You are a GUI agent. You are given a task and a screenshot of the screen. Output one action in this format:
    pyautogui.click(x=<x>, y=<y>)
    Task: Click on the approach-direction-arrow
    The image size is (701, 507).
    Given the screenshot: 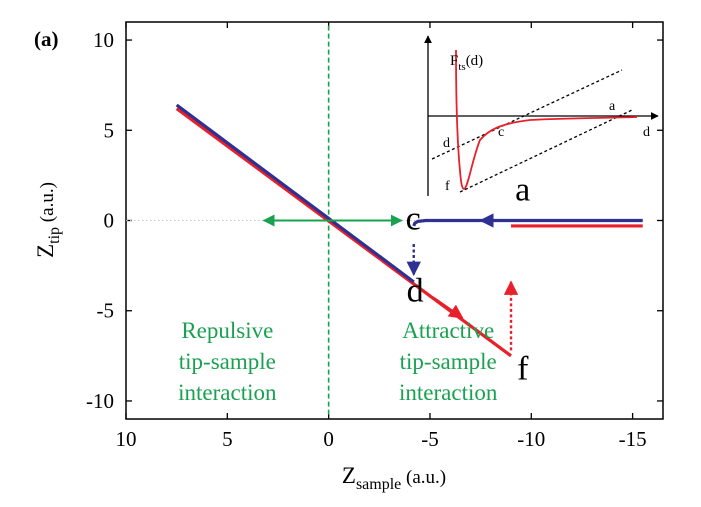 What is the action you would take?
    pyautogui.click(x=448, y=308)
    